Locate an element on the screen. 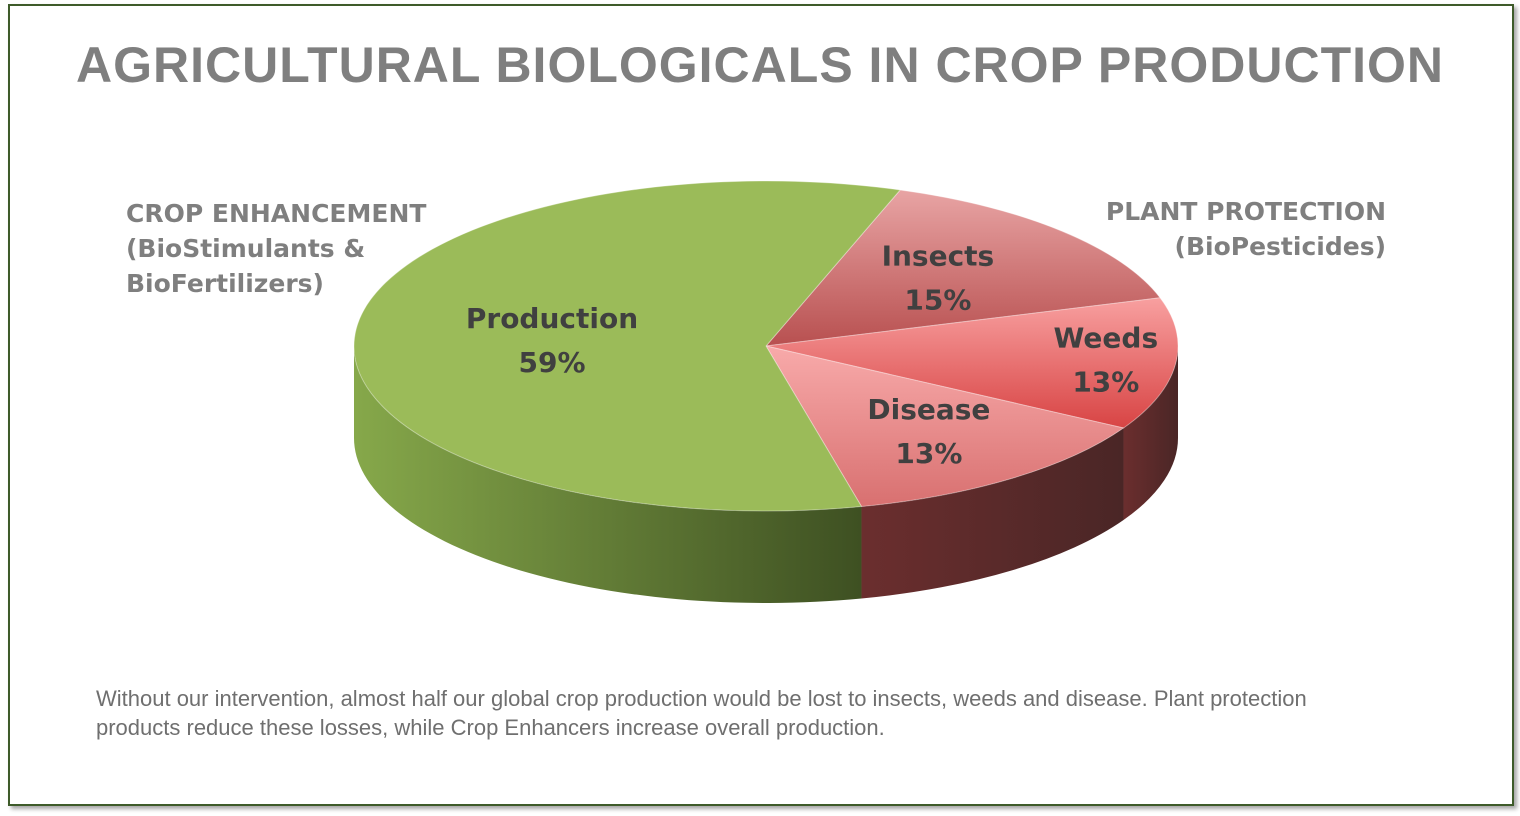 Image resolution: width=1520 pixels, height=816 pixels. pie-label-name: Weeds is located at coordinates (1106, 337).